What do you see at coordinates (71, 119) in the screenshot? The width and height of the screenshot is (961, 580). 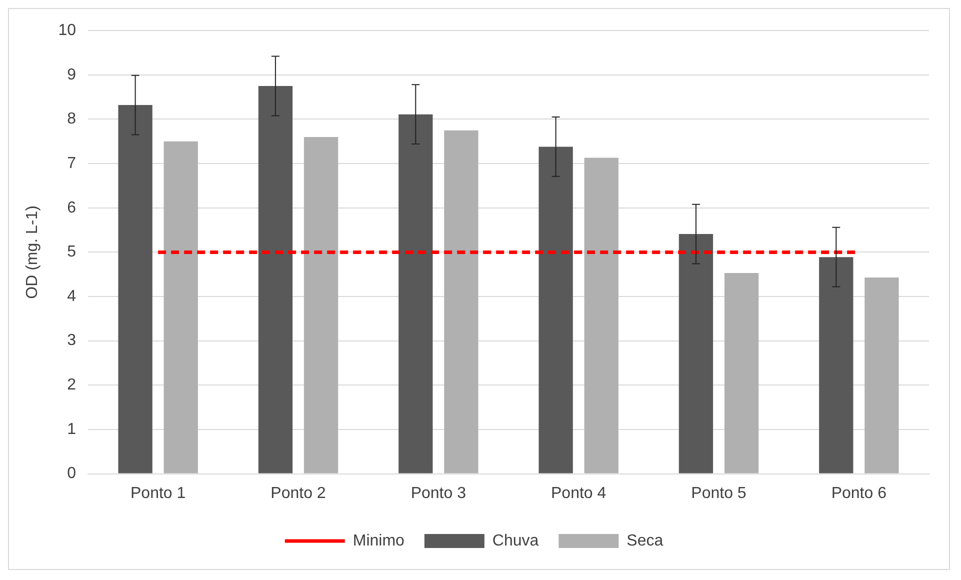 I see `y-tick-label: 8` at bounding box center [71, 119].